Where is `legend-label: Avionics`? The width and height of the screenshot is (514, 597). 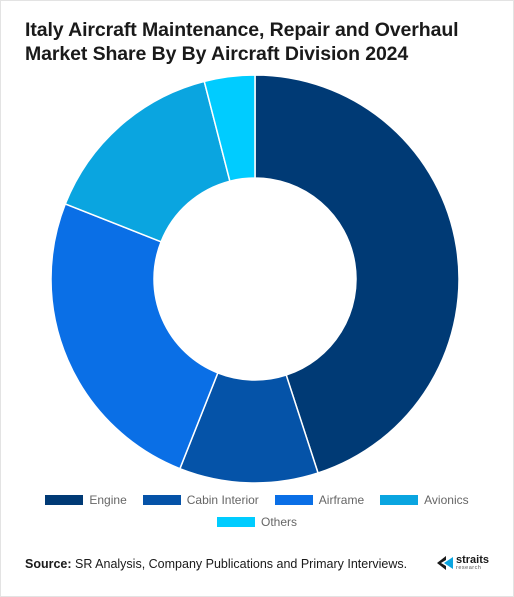 legend-label: Avionics is located at coordinates (446, 500).